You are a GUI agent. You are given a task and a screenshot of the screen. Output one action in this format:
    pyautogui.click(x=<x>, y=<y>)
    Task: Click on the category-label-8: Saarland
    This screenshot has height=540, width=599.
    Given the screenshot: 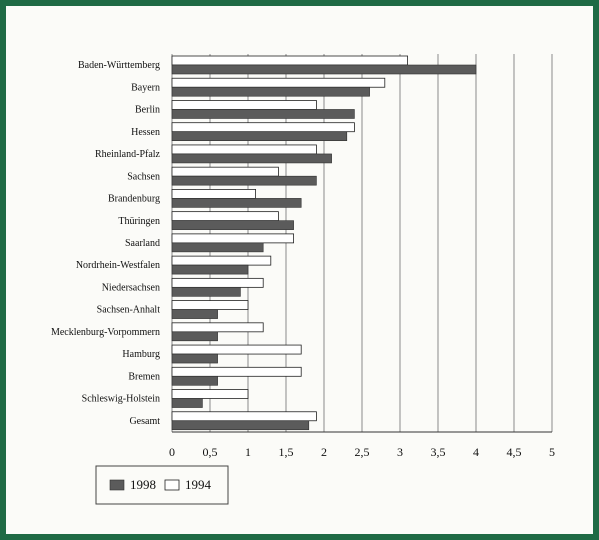 What is the action you would take?
    pyautogui.click(x=142, y=243)
    